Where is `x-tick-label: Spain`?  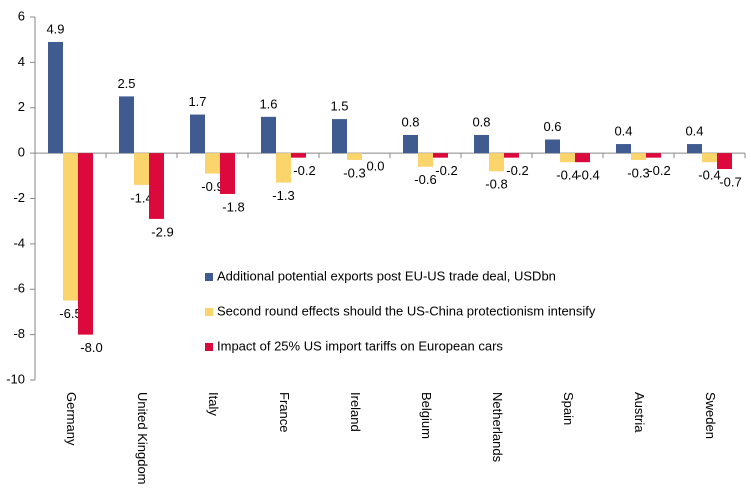 x-tick-label: Spain is located at coordinates (568, 408).